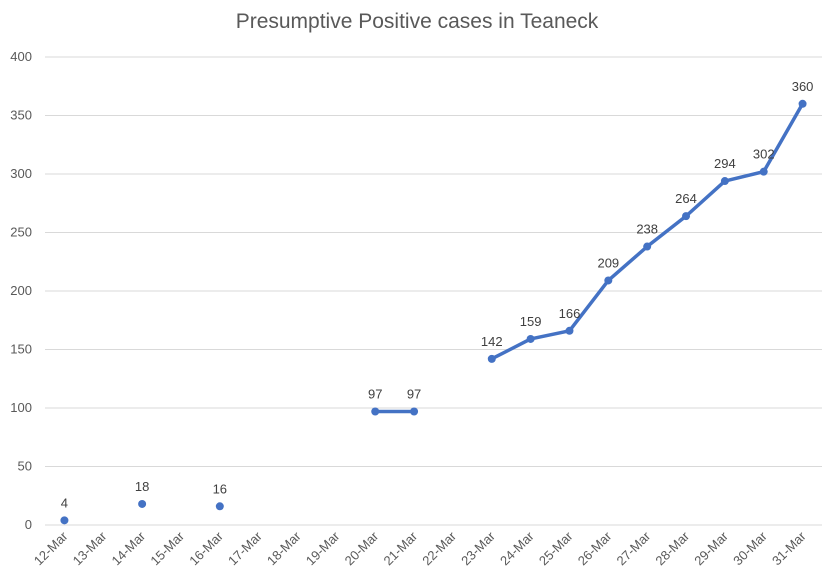 This screenshot has height=583, width=834. Describe the element at coordinates (21, 173) in the screenshot. I see `y-tick-label: 300` at that location.